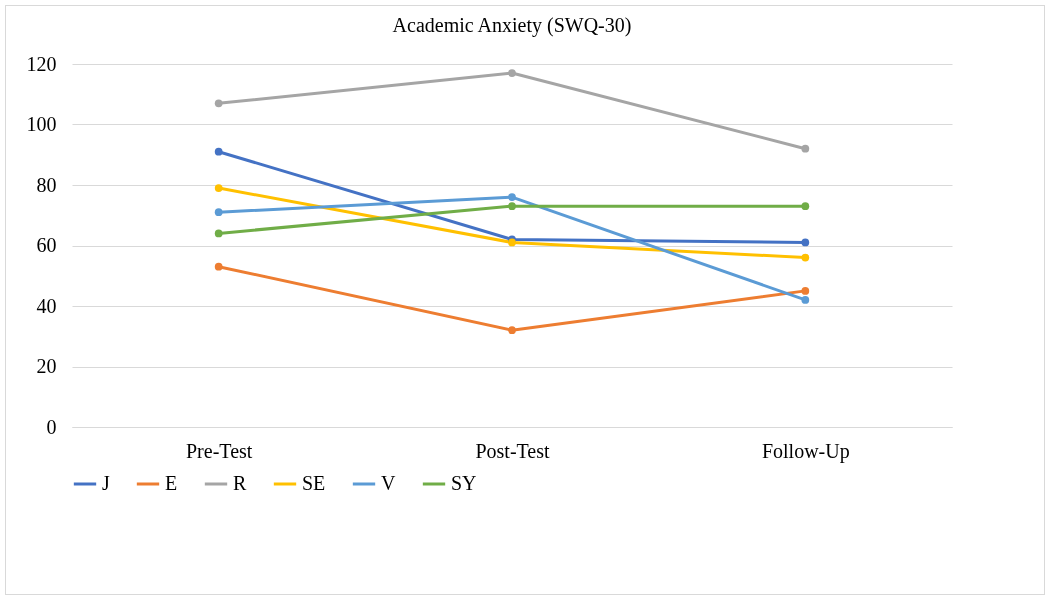 The height and width of the screenshot is (603, 1056). What do you see at coordinates (51, 426) in the screenshot?
I see `y-tick-label: 0` at bounding box center [51, 426].